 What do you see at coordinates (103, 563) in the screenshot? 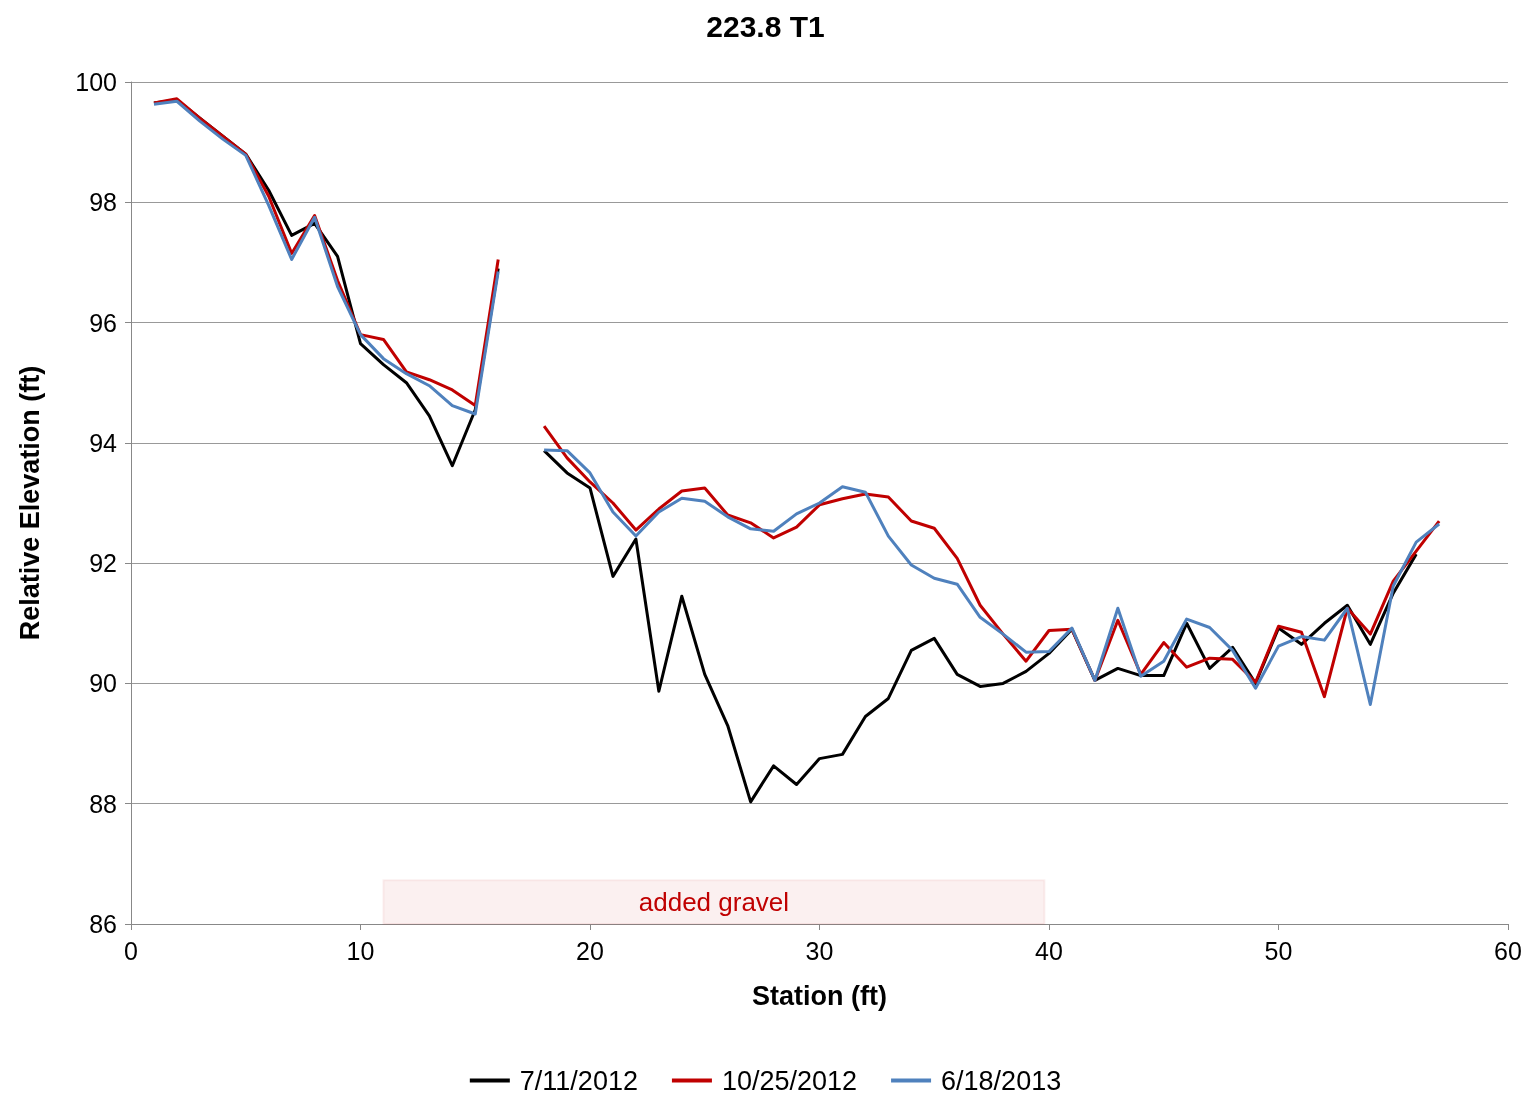
I see `y-tick-label: 92` at bounding box center [103, 563].